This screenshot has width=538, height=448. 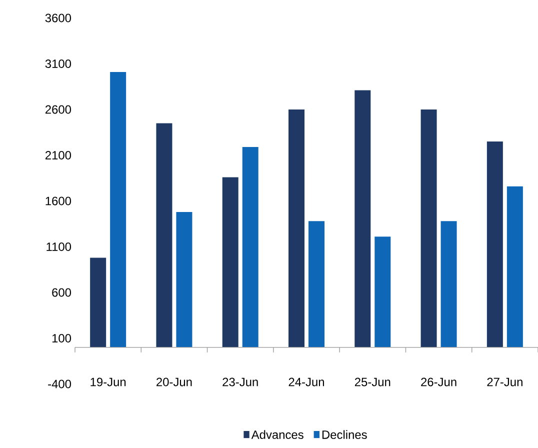 I want to click on y-tick-label: 3100, so click(x=58, y=64).